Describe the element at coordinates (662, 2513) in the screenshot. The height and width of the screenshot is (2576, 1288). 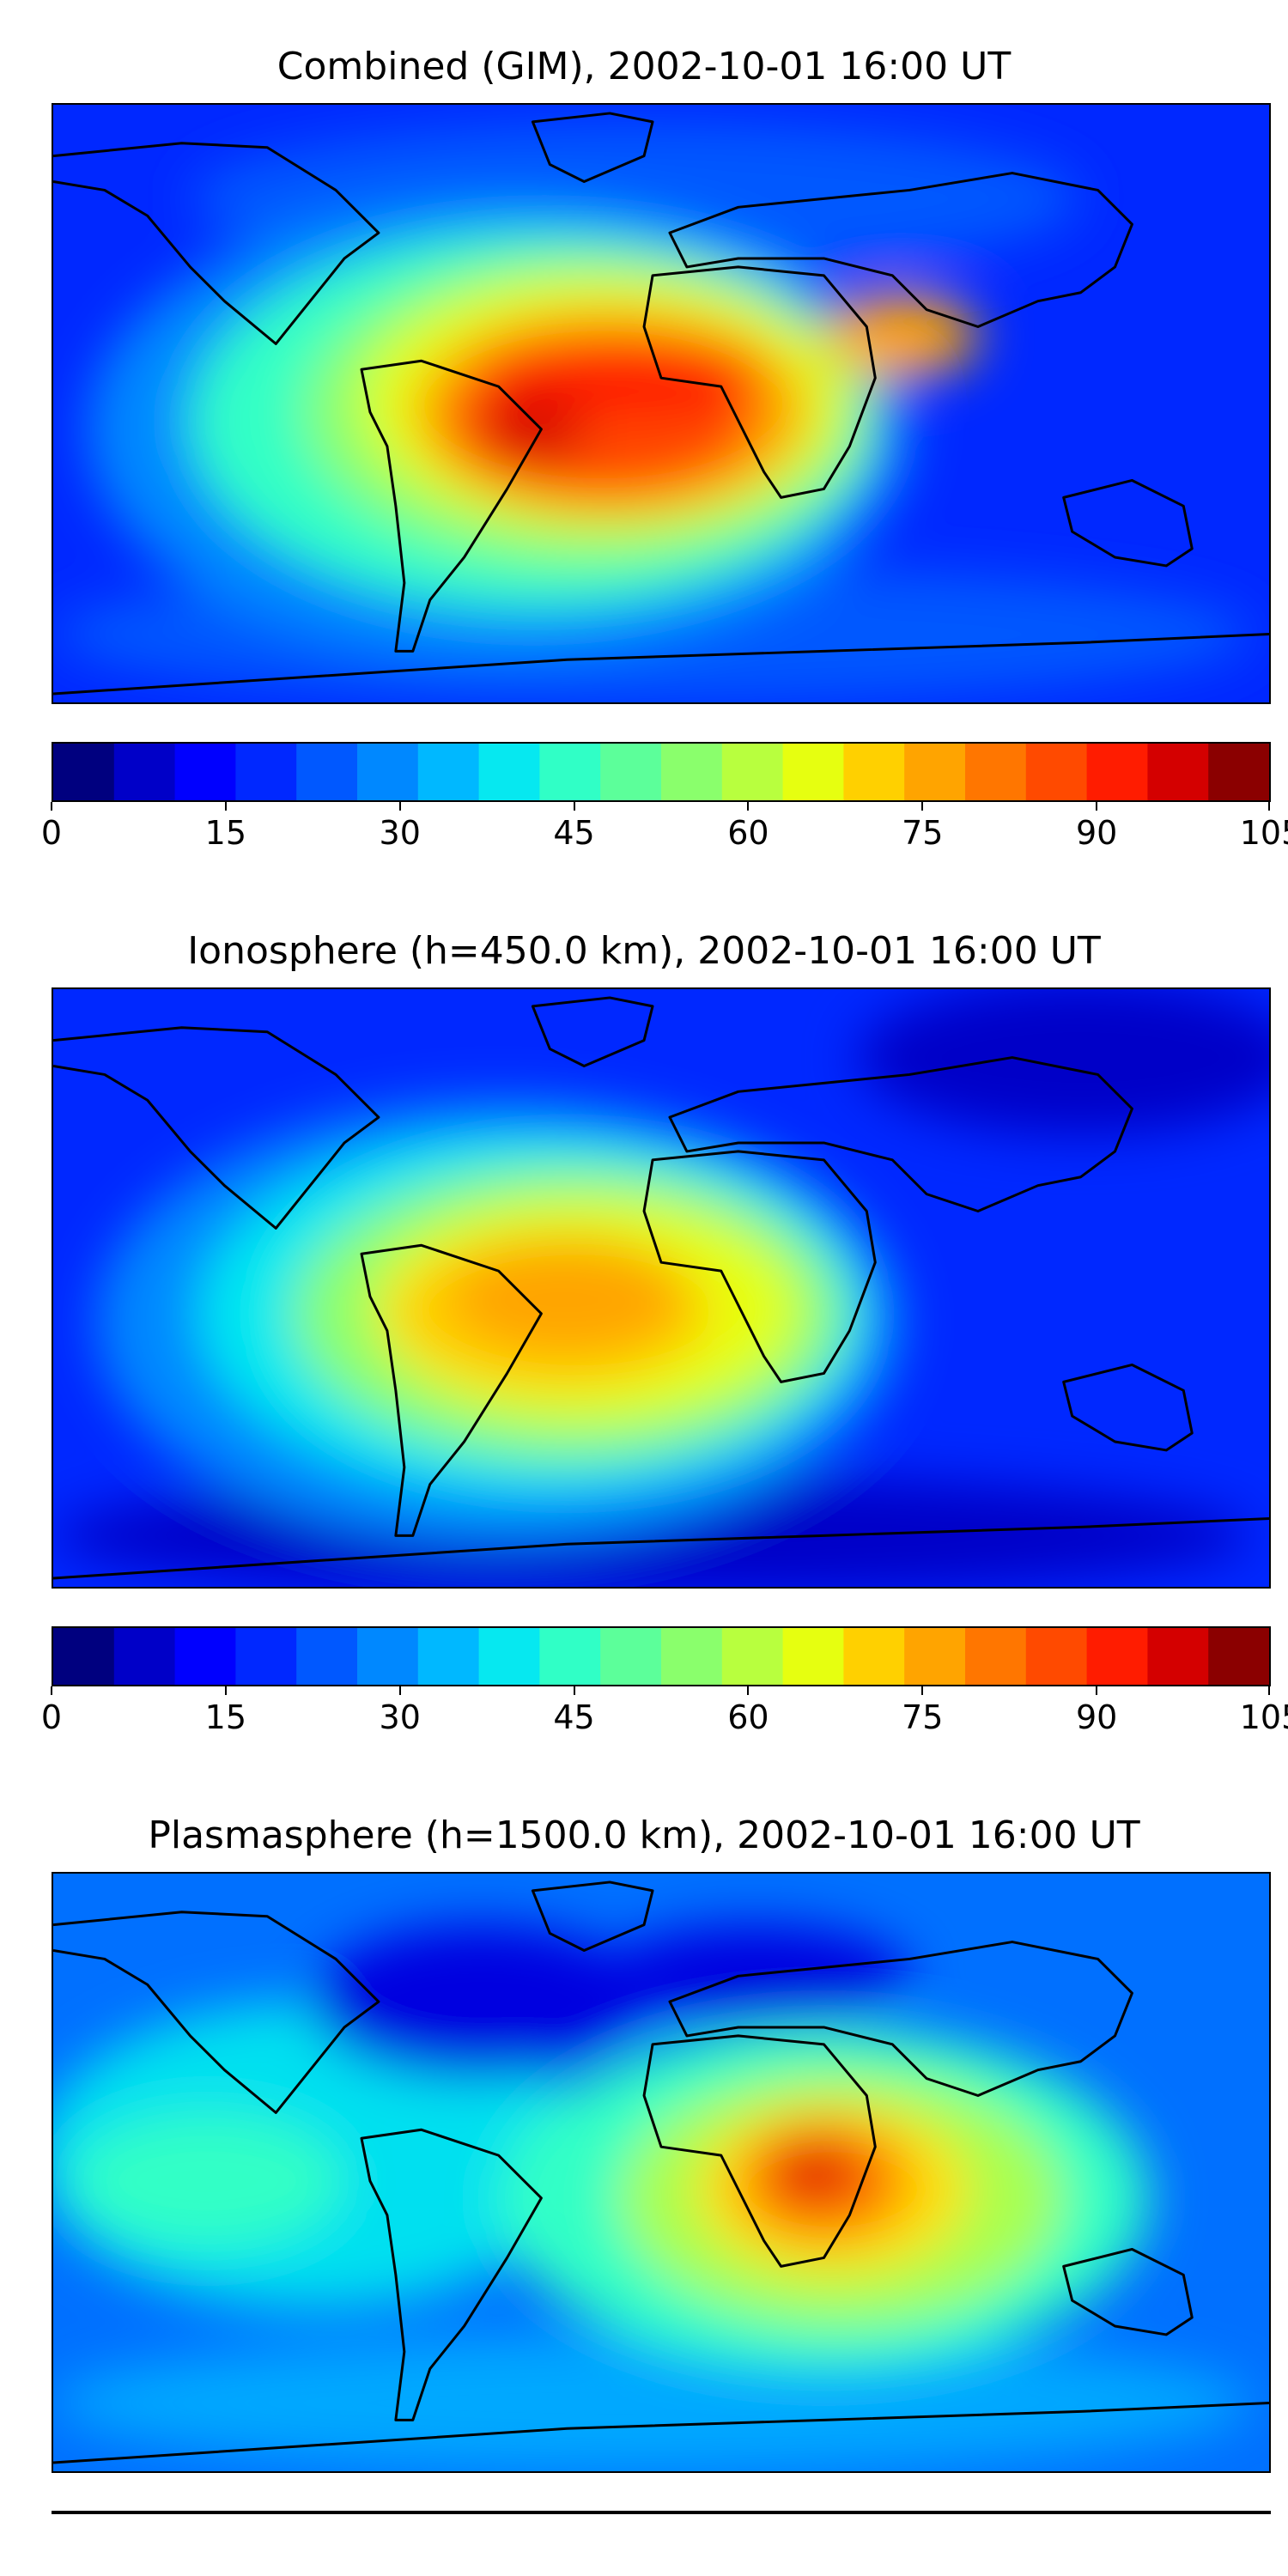
I see `colorbar-plasmasphere-spacer` at that location.